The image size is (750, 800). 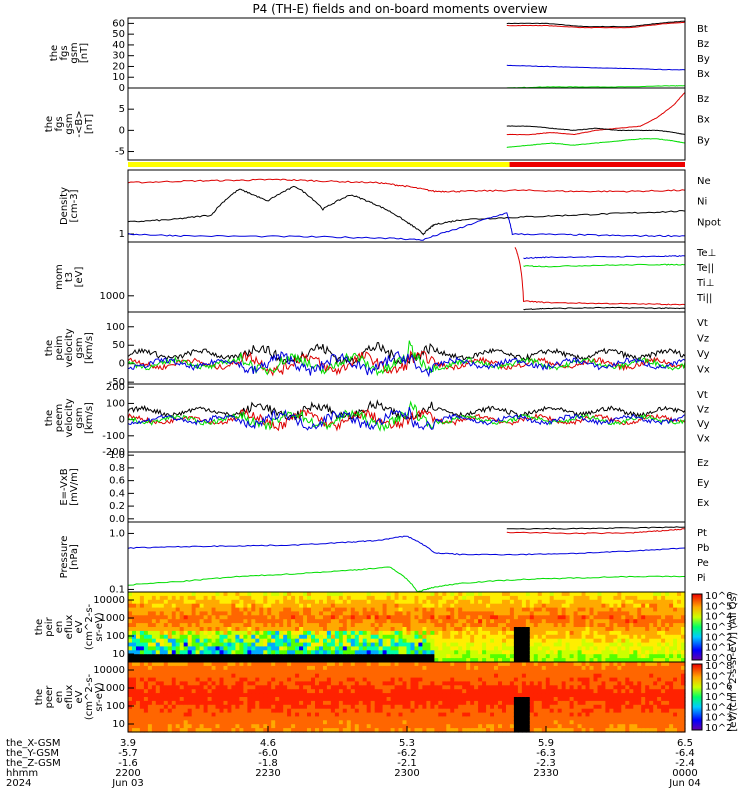 What do you see at coordinates (406, 545) in the screenshot?
I see `series-line-Pi` at bounding box center [406, 545].